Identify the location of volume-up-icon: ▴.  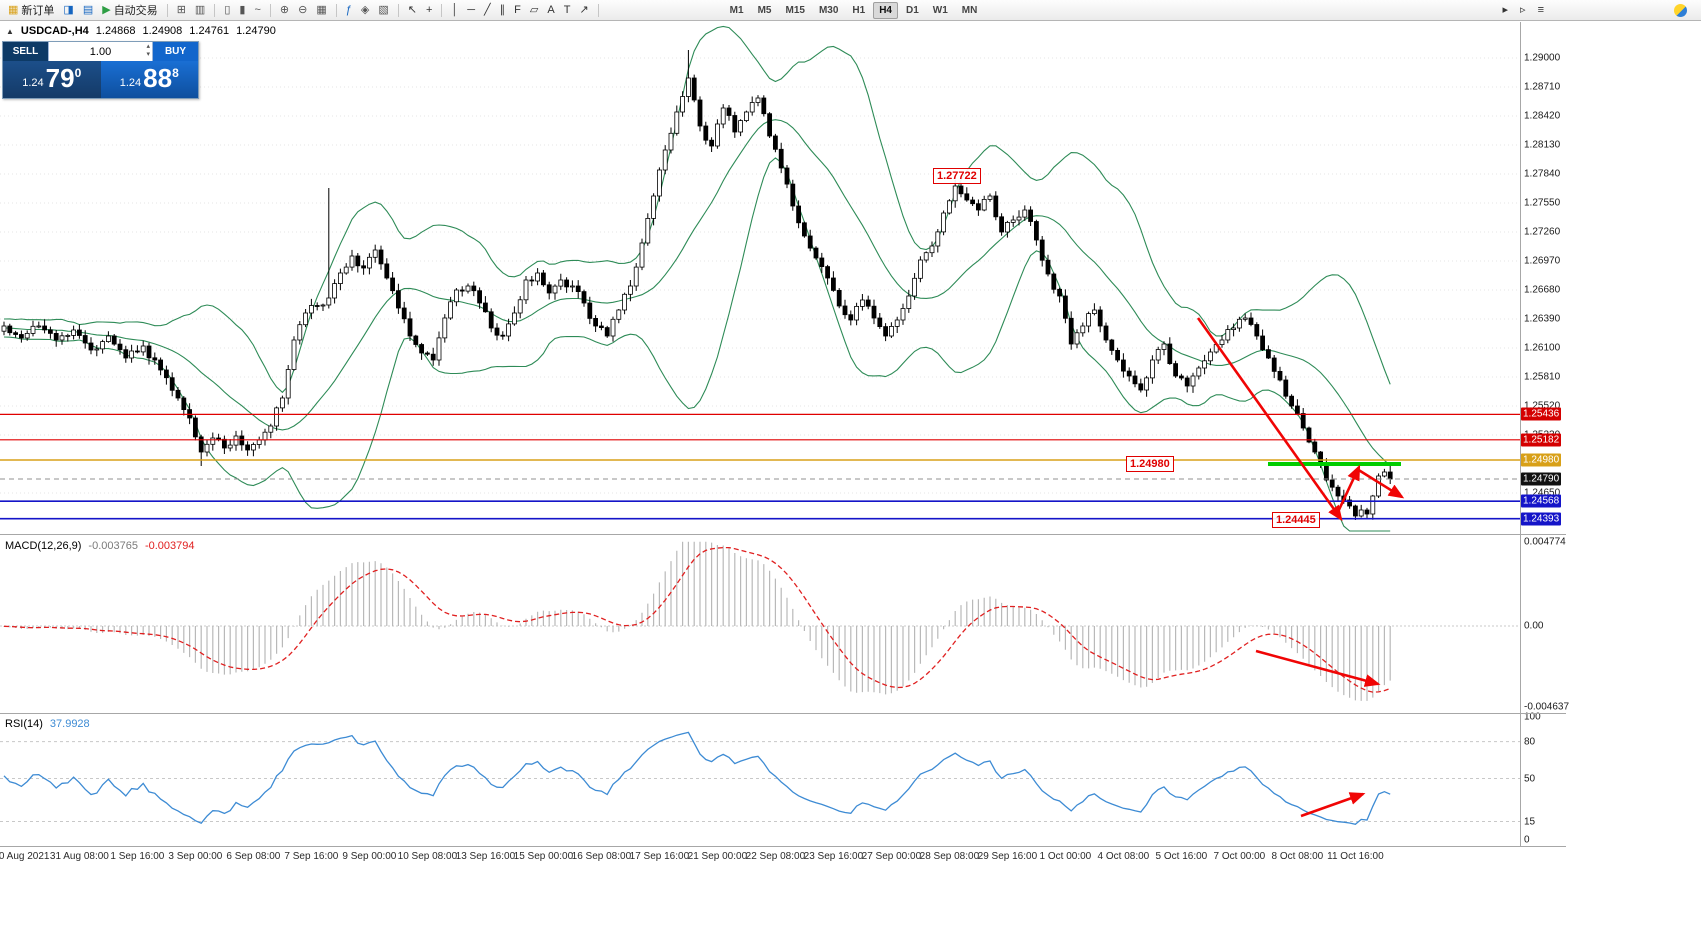
(148, 46).